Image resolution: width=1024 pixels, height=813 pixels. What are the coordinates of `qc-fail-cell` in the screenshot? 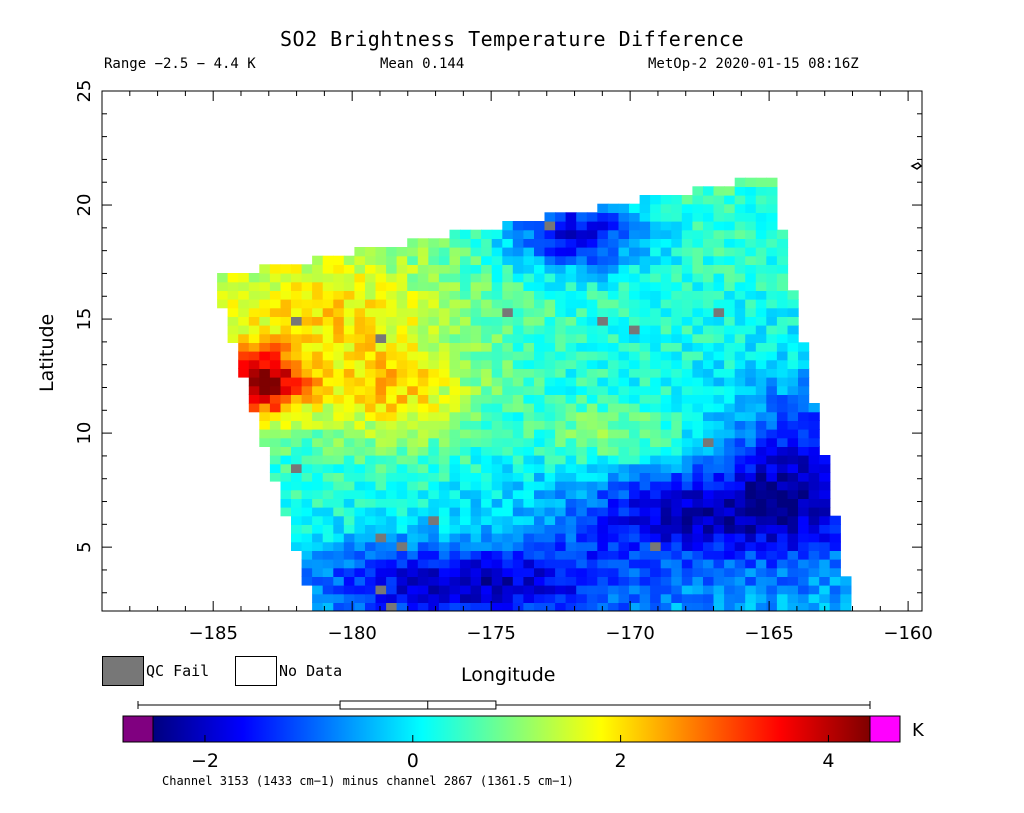 It's located at (635, 330).